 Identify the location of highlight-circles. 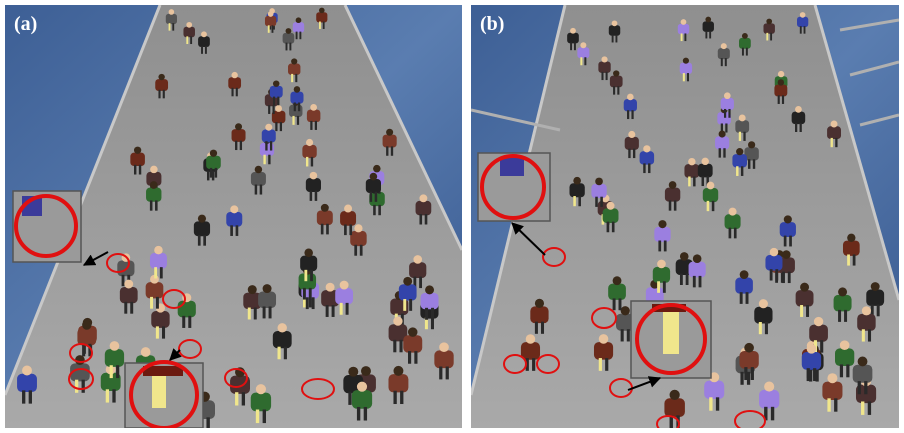
(634, 337).